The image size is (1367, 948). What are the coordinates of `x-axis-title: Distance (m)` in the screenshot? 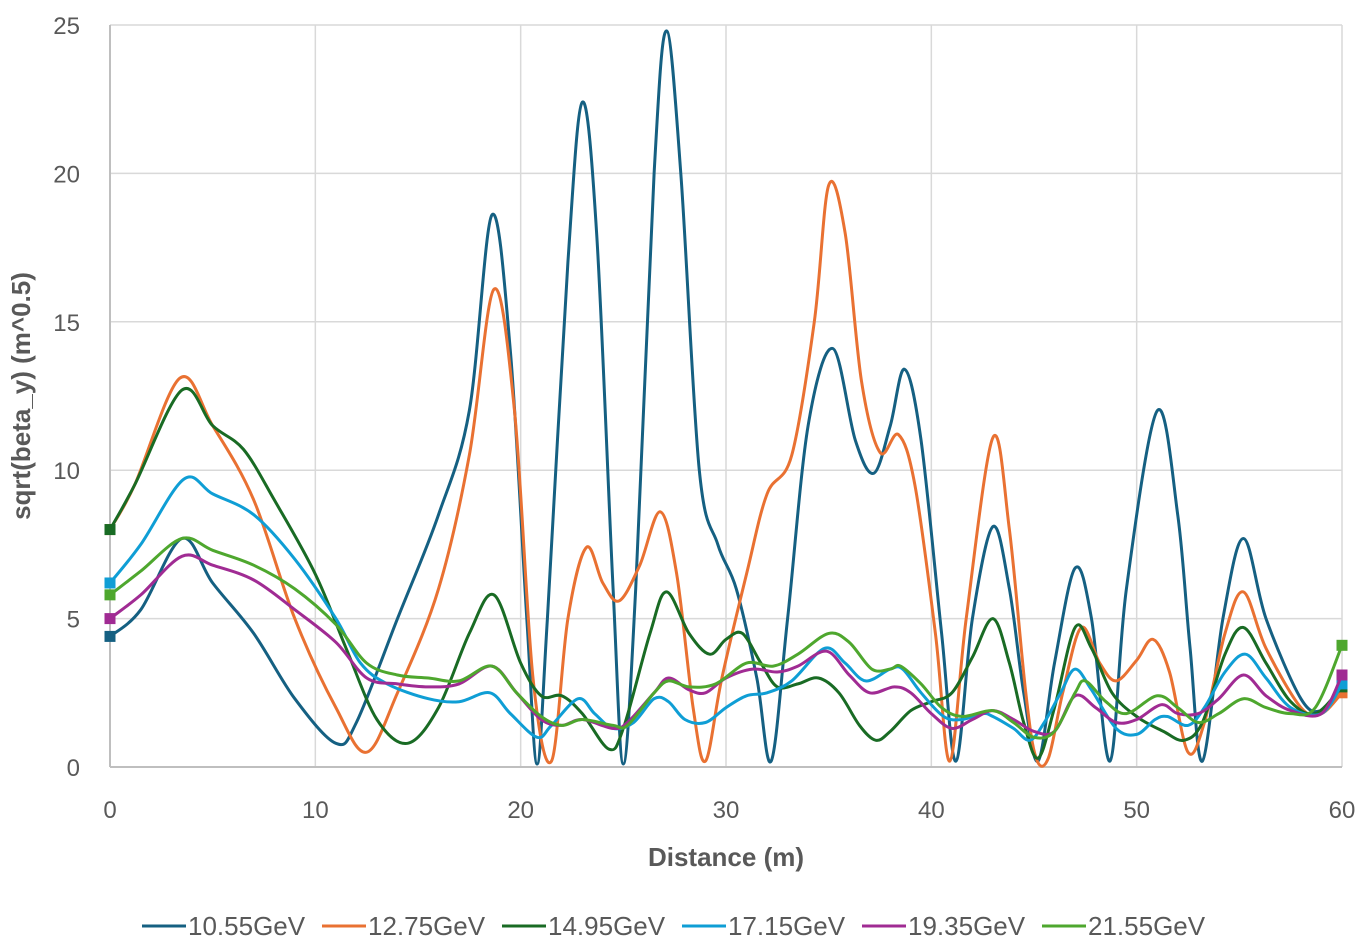 It's located at (726, 857).